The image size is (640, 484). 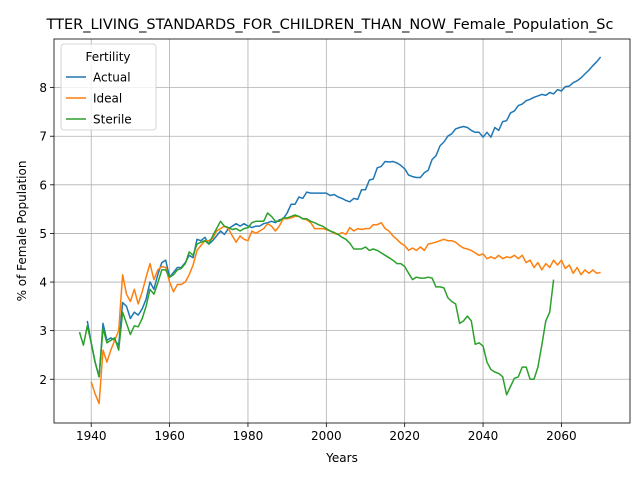 What do you see at coordinates (91, 436) in the screenshot?
I see `x-tick-label: 1940` at bounding box center [91, 436].